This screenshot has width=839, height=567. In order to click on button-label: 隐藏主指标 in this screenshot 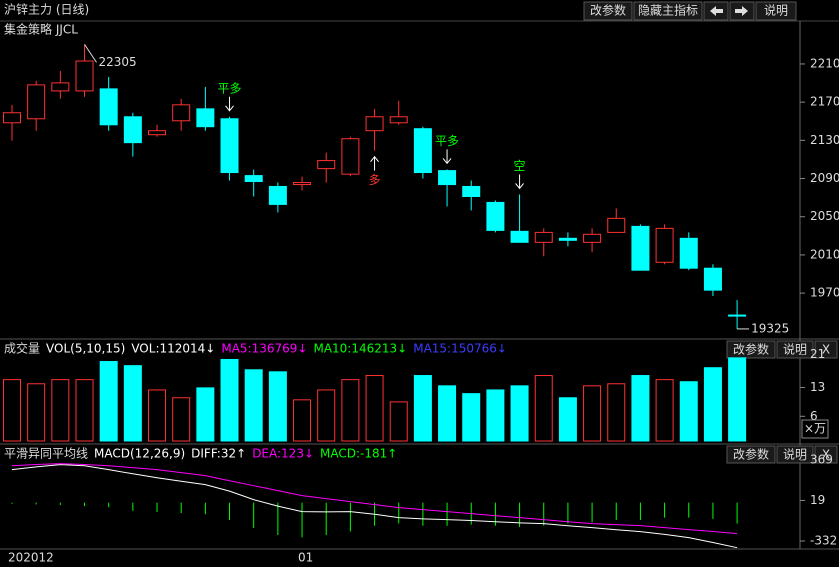, I will do `click(668, 10)`.